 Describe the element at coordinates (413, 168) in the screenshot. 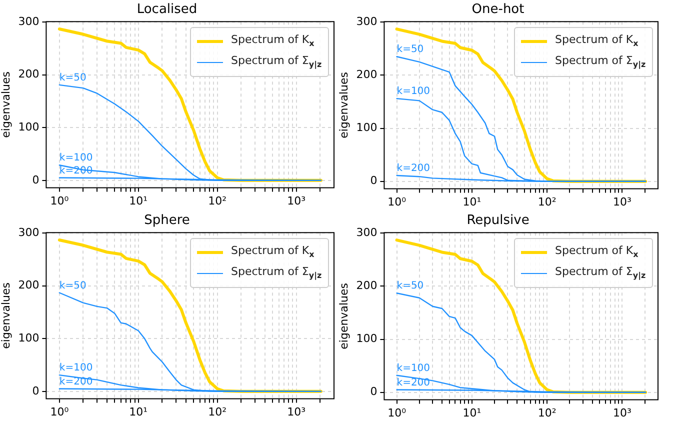

I see `annotation: k=200` at that location.